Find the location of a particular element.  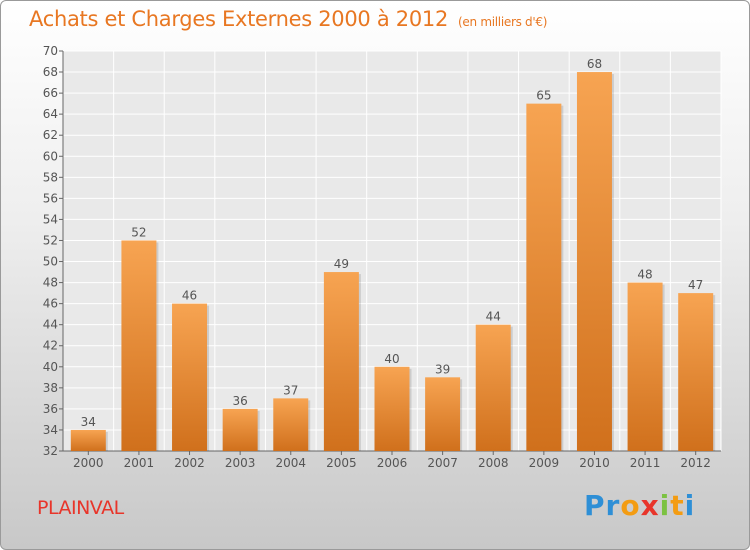

y-tick-label: 54 is located at coordinates (50, 219).